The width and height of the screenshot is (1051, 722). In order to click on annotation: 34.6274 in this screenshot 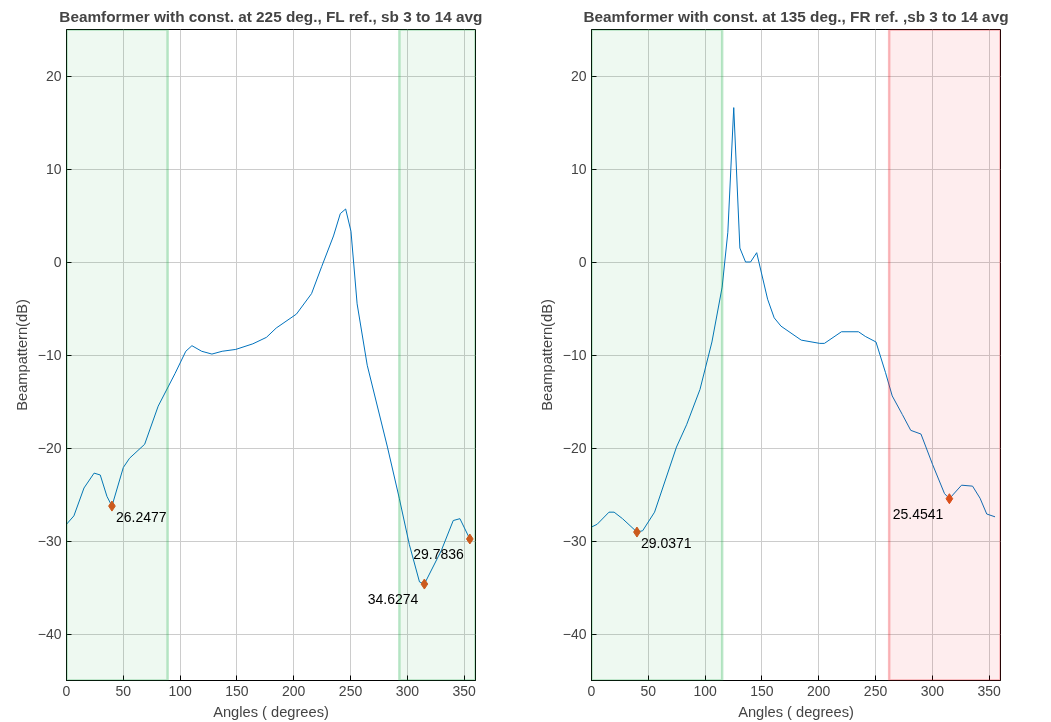, I will do `click(393, 599)`.